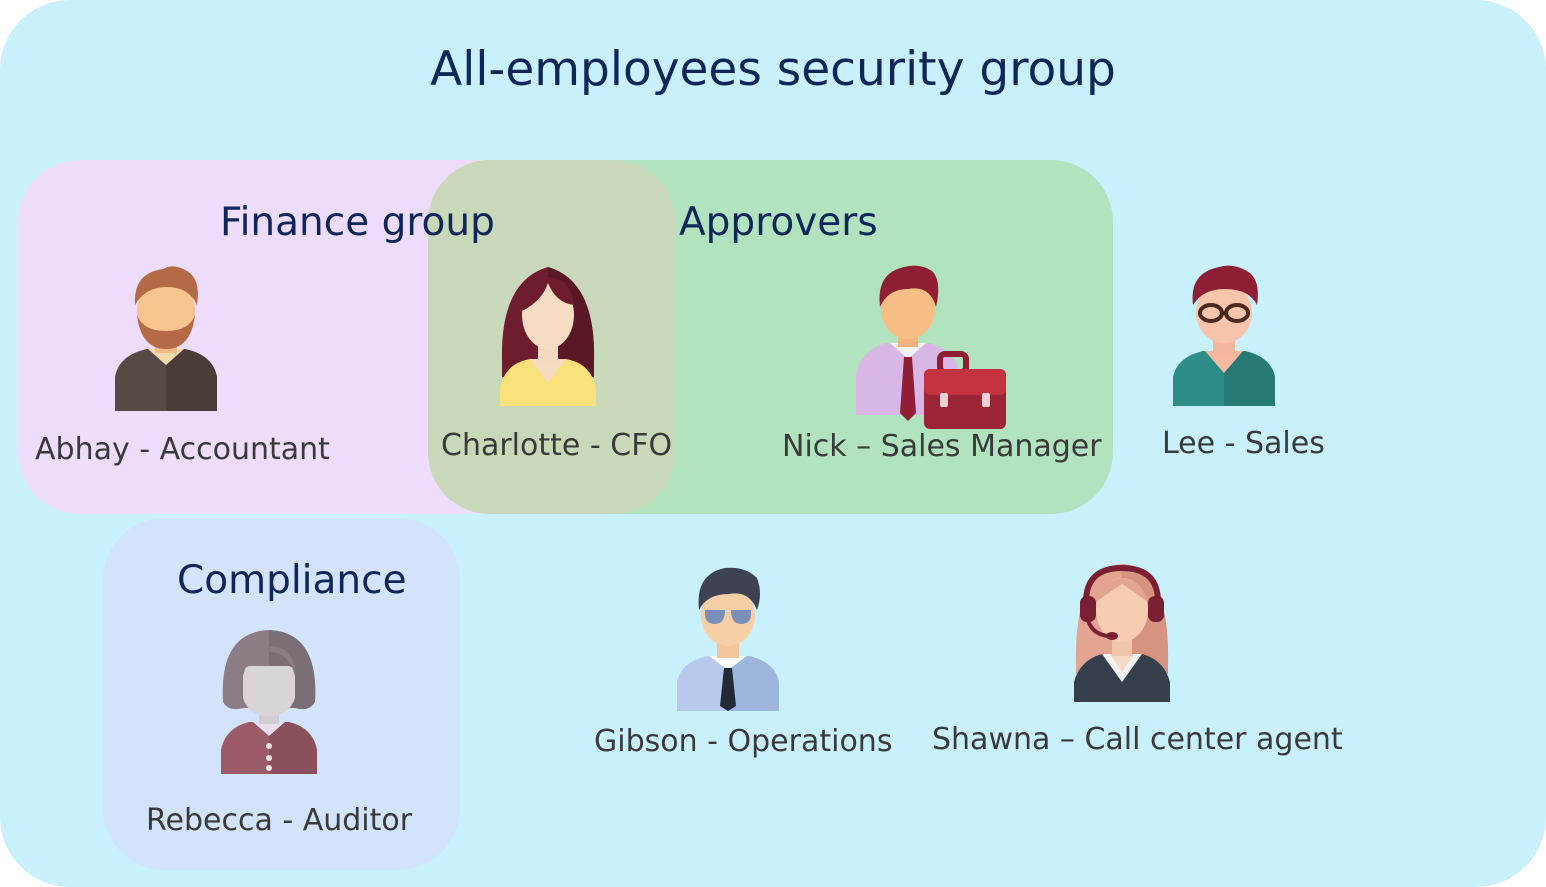 Image resolution: width=1546 pixels, height=887 pixels. What do you see at coordinates (942, 446) in the screenshot?
I see `person-label-nick: Nick – Sales Manager` at bounding box center [942, 446].